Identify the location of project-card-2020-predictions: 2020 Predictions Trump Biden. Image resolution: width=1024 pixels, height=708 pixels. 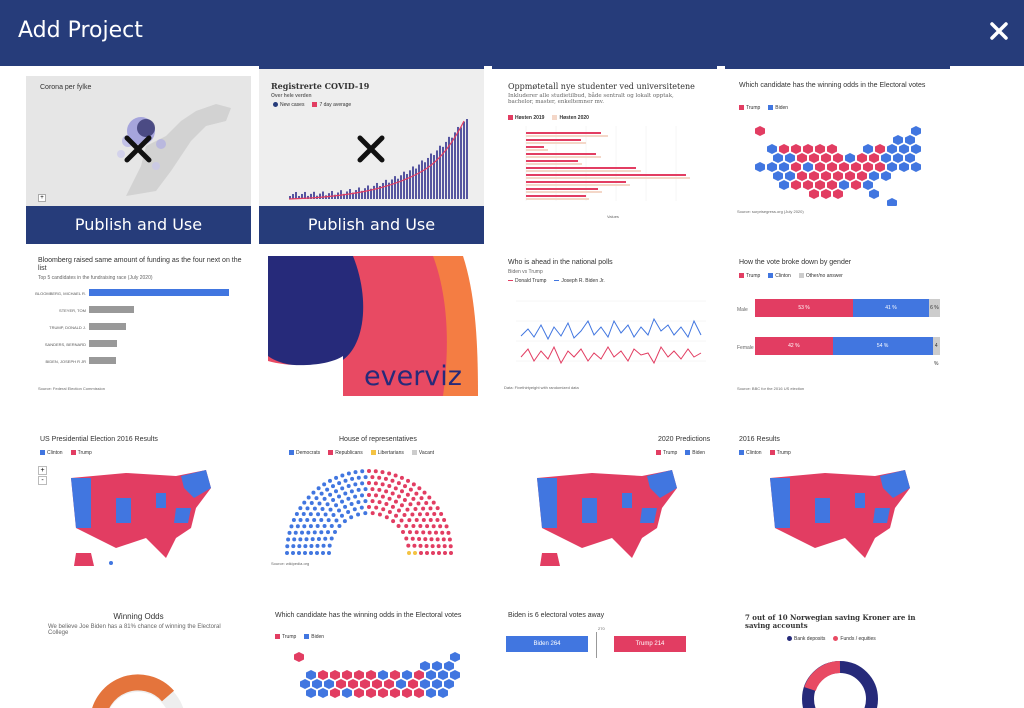
(604, 512).